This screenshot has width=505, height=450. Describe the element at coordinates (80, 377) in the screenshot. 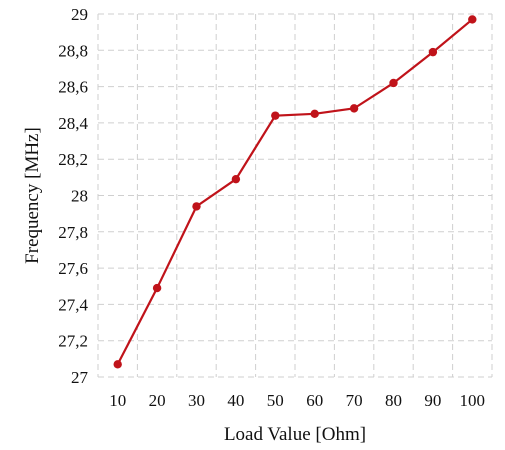

I see `y-tick-label: 27` at that location.